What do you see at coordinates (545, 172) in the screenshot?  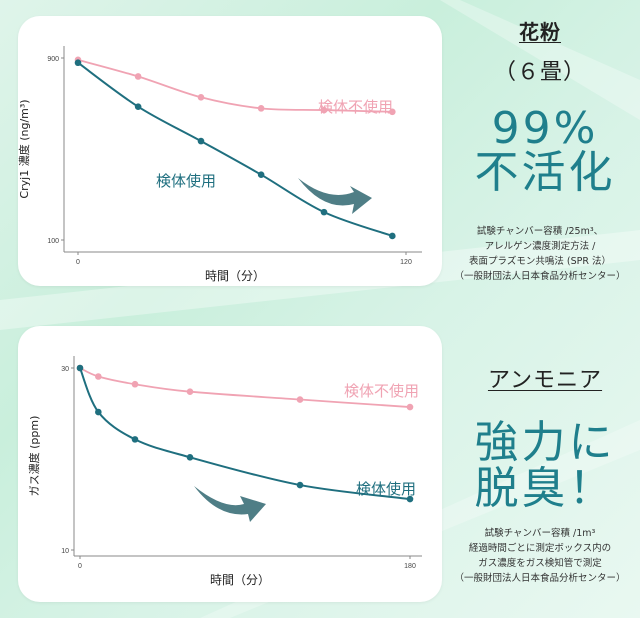 I see `pollen-headline-2: 不活化` at bounding box center [545, 172].